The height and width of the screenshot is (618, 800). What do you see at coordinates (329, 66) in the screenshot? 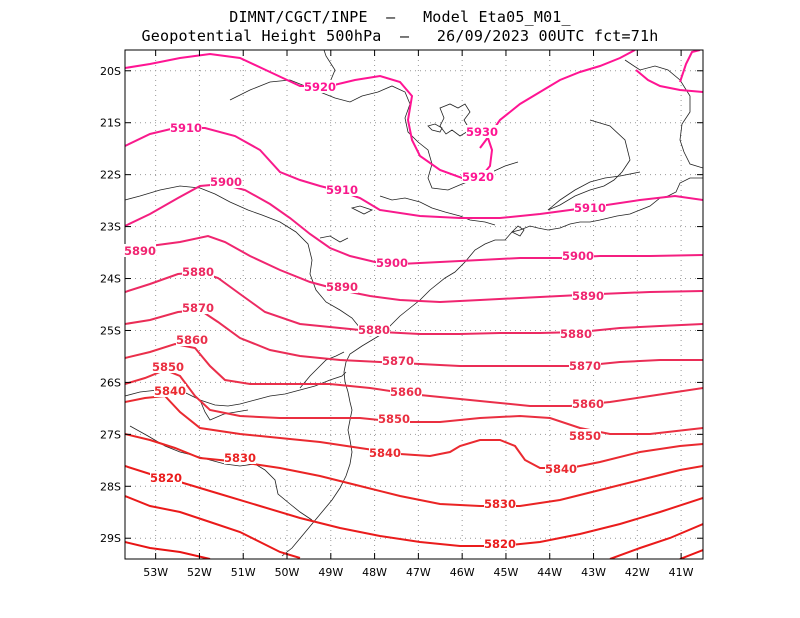
I see `border-mg-west` at bounding box center [329, 66].